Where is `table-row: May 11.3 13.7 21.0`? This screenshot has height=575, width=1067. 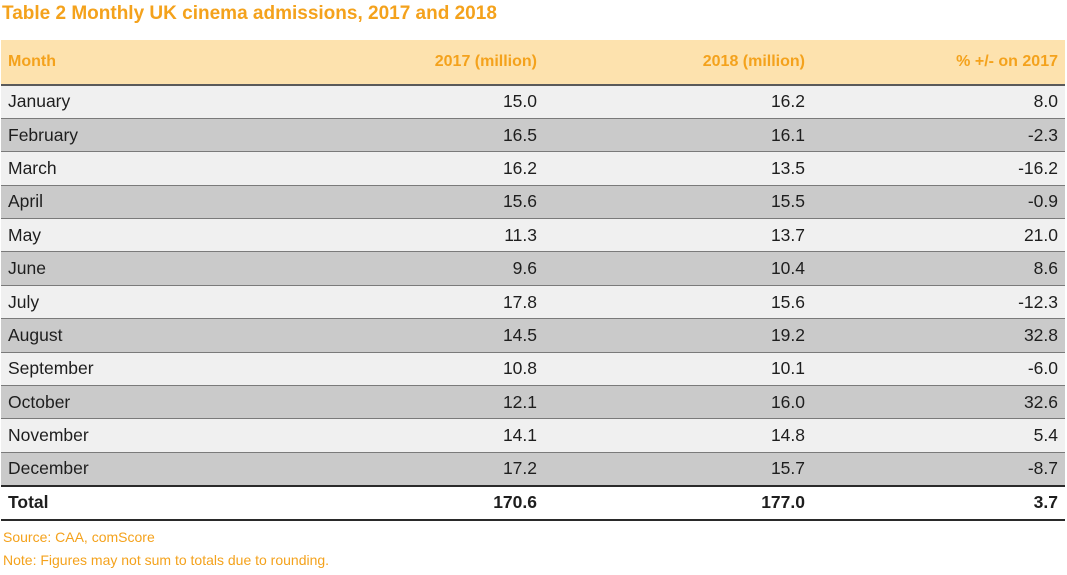
table-row: May 11.3 13.7 21.0 is located at coordinates (533, 235).